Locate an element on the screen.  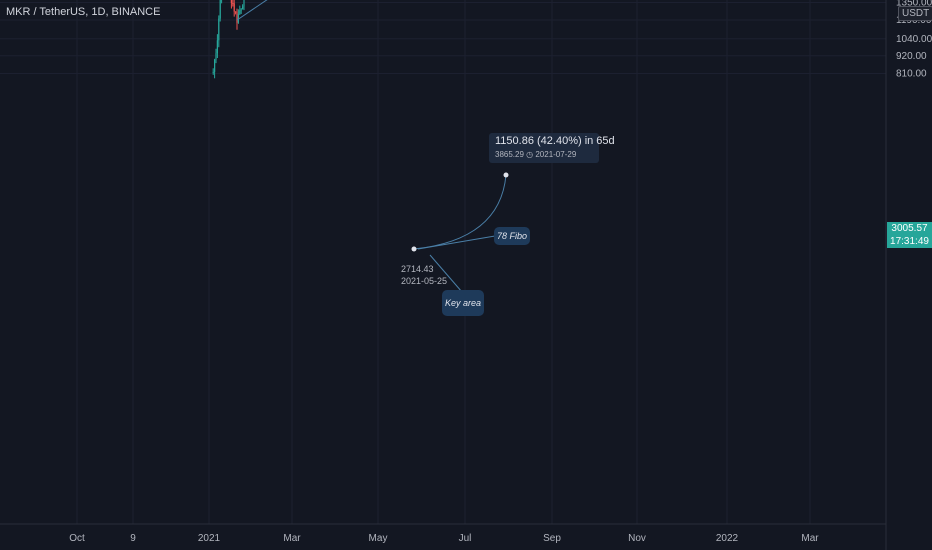
bar-countdown: 17:31:49 is located at coordinates (909, 241).